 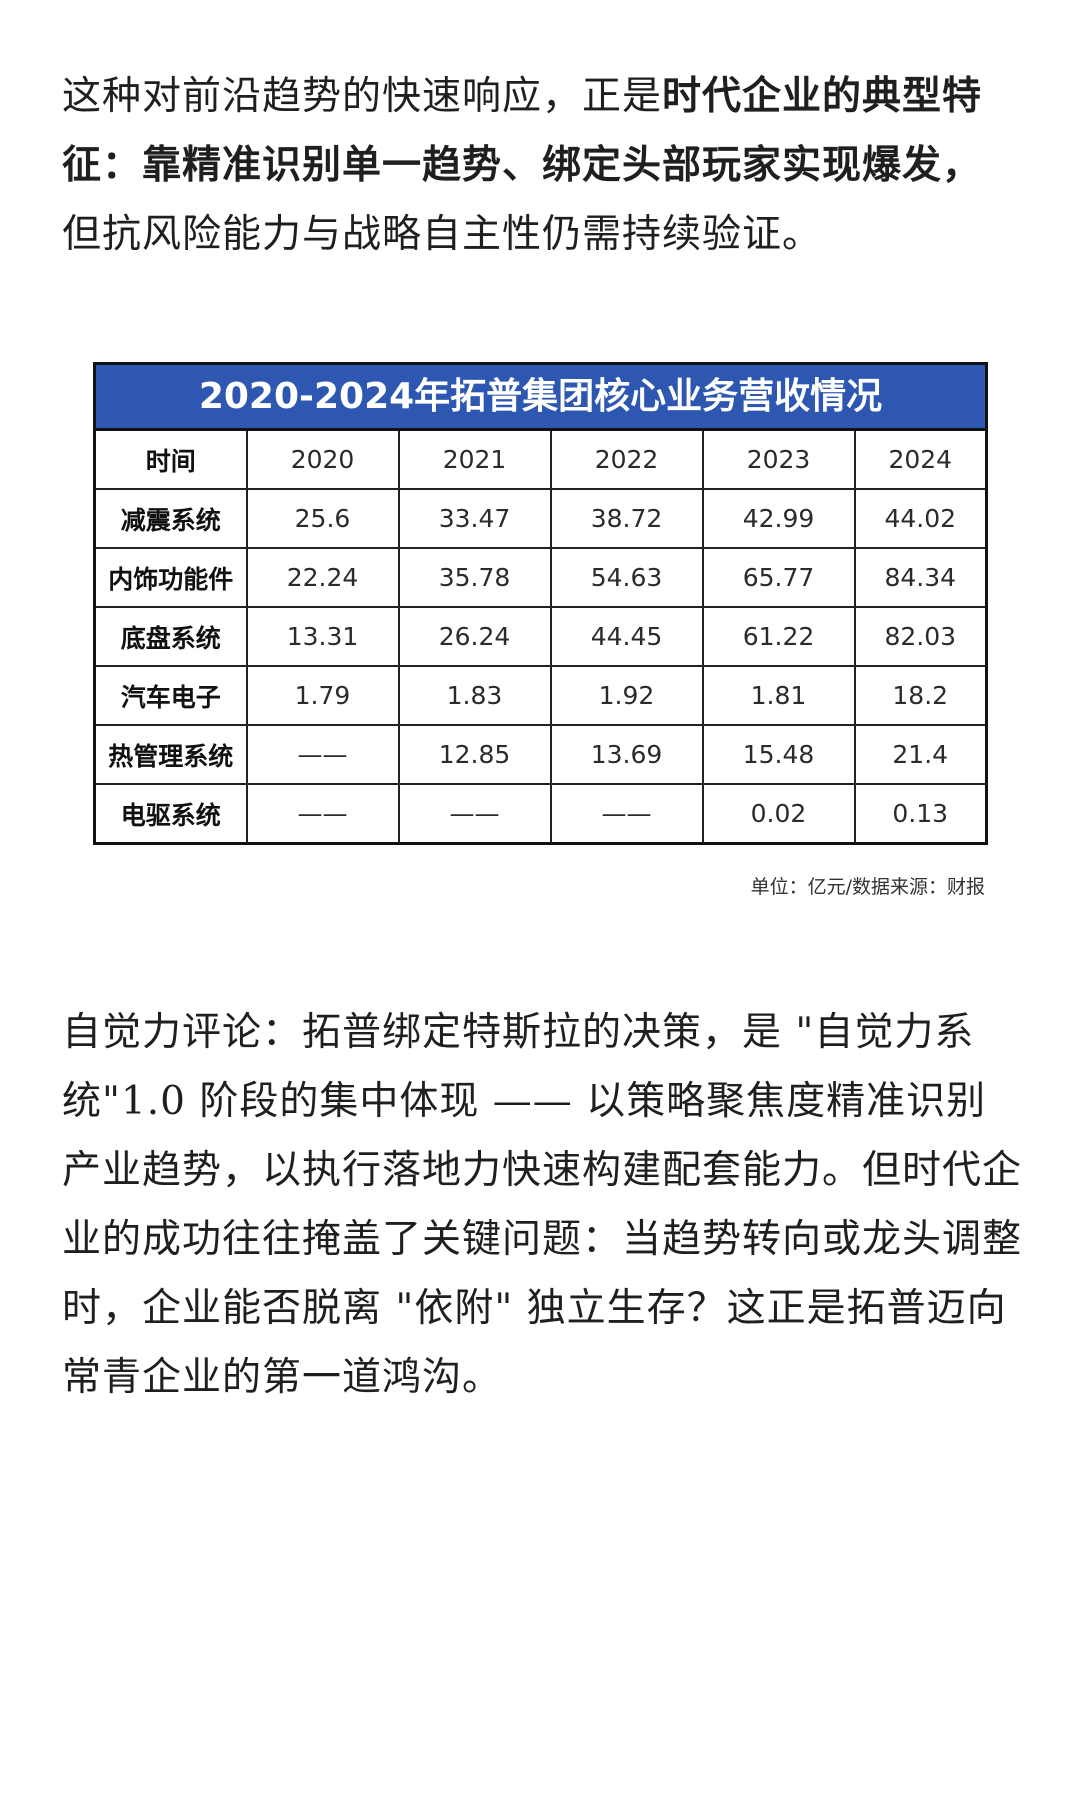 What do you see at coordinates (626, 518) in the screenshot?
I see `table-cell: 38.72` at bounding box center [626, 518].